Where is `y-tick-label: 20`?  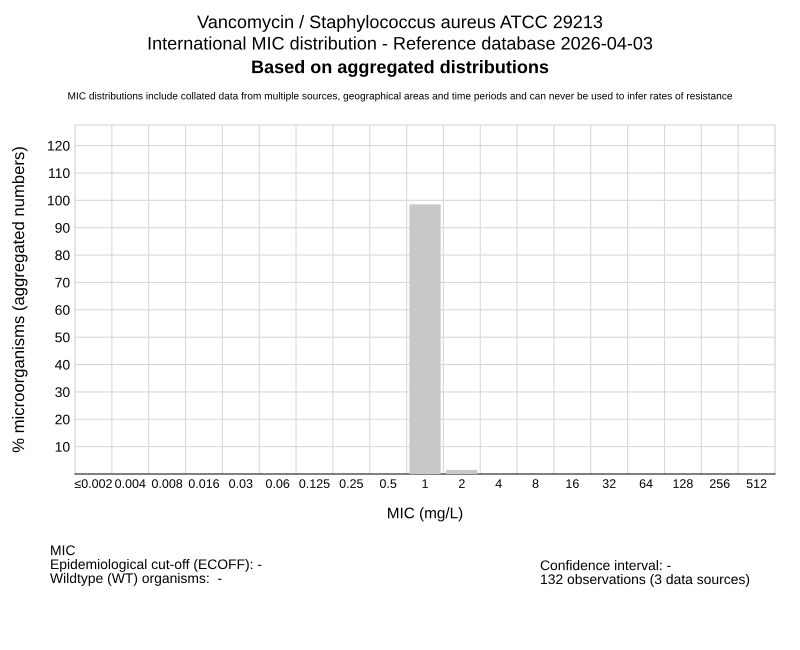 y-tick-label: 20 is located at coordinates (62, 419).